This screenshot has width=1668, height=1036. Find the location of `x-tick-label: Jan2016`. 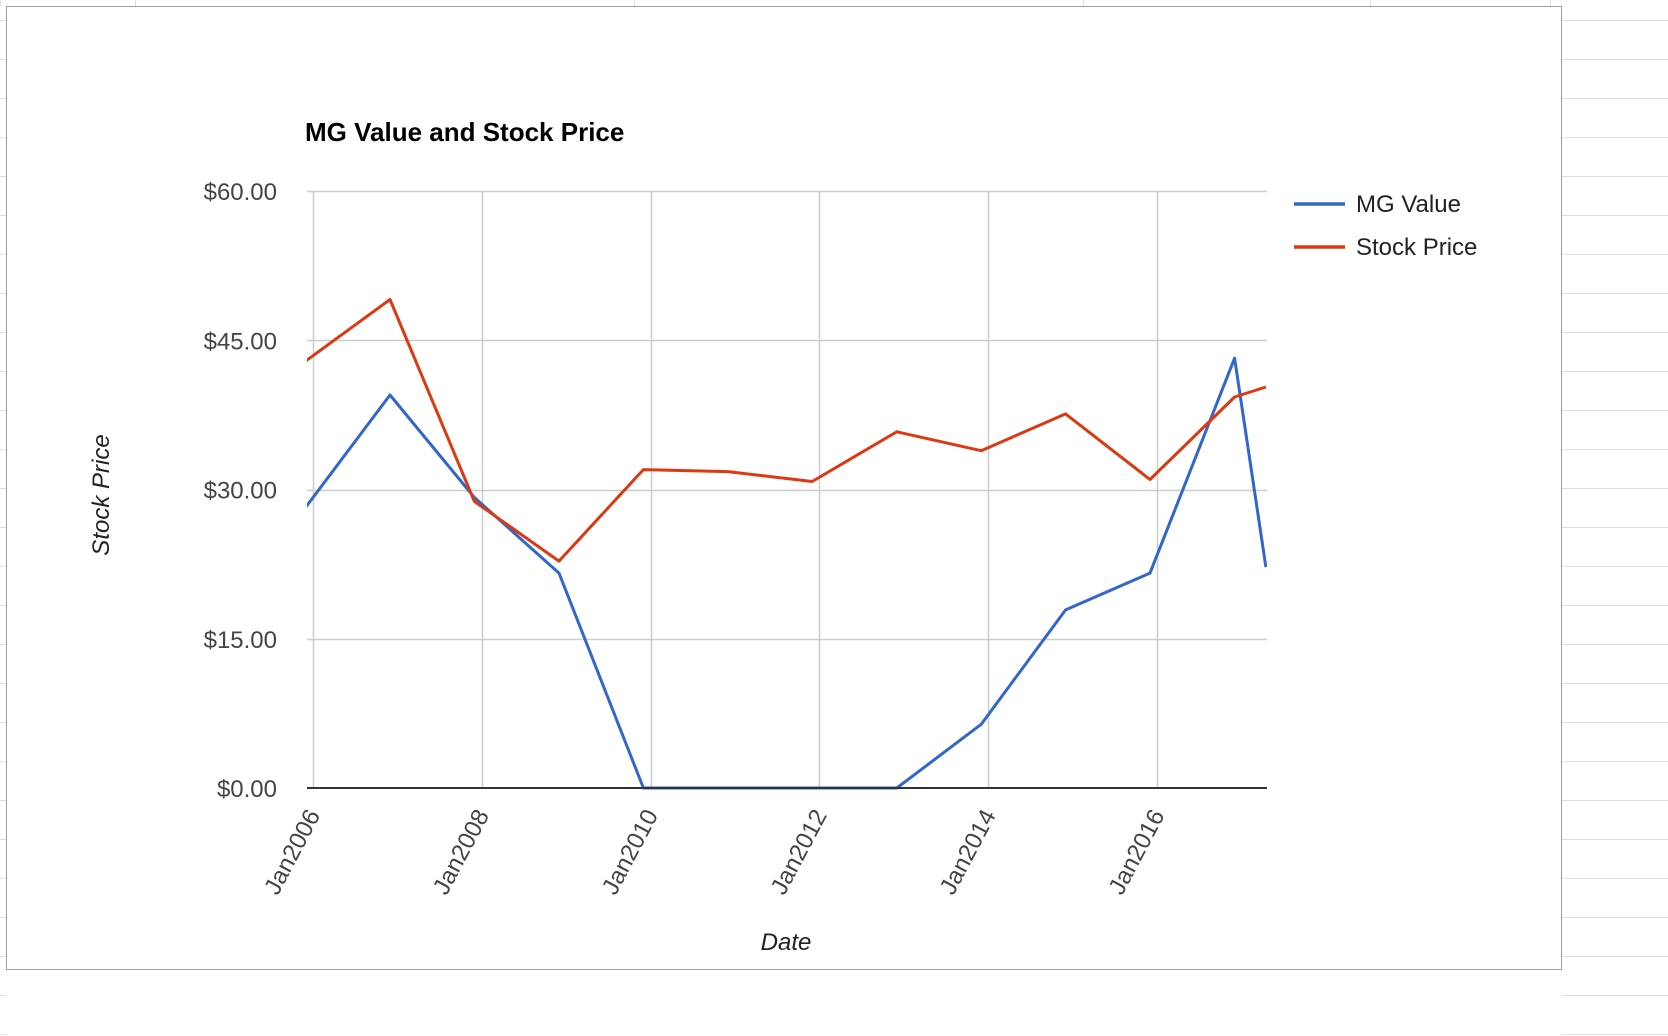

x-tick-label: Jan2016 is located at coordinates (1136, 852).